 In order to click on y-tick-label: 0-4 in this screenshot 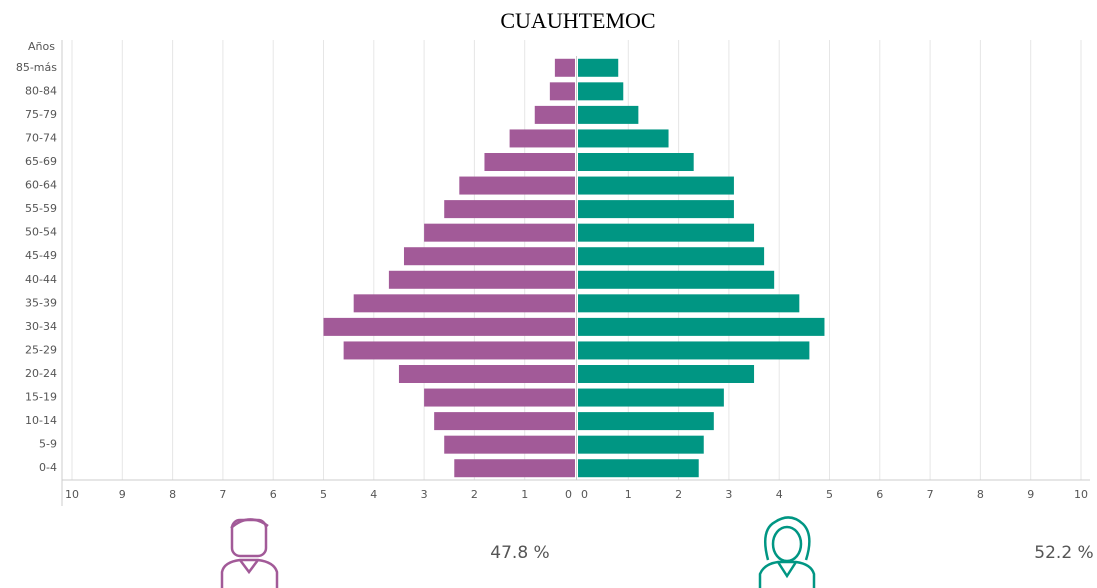, I will do `click(48, 467)`.